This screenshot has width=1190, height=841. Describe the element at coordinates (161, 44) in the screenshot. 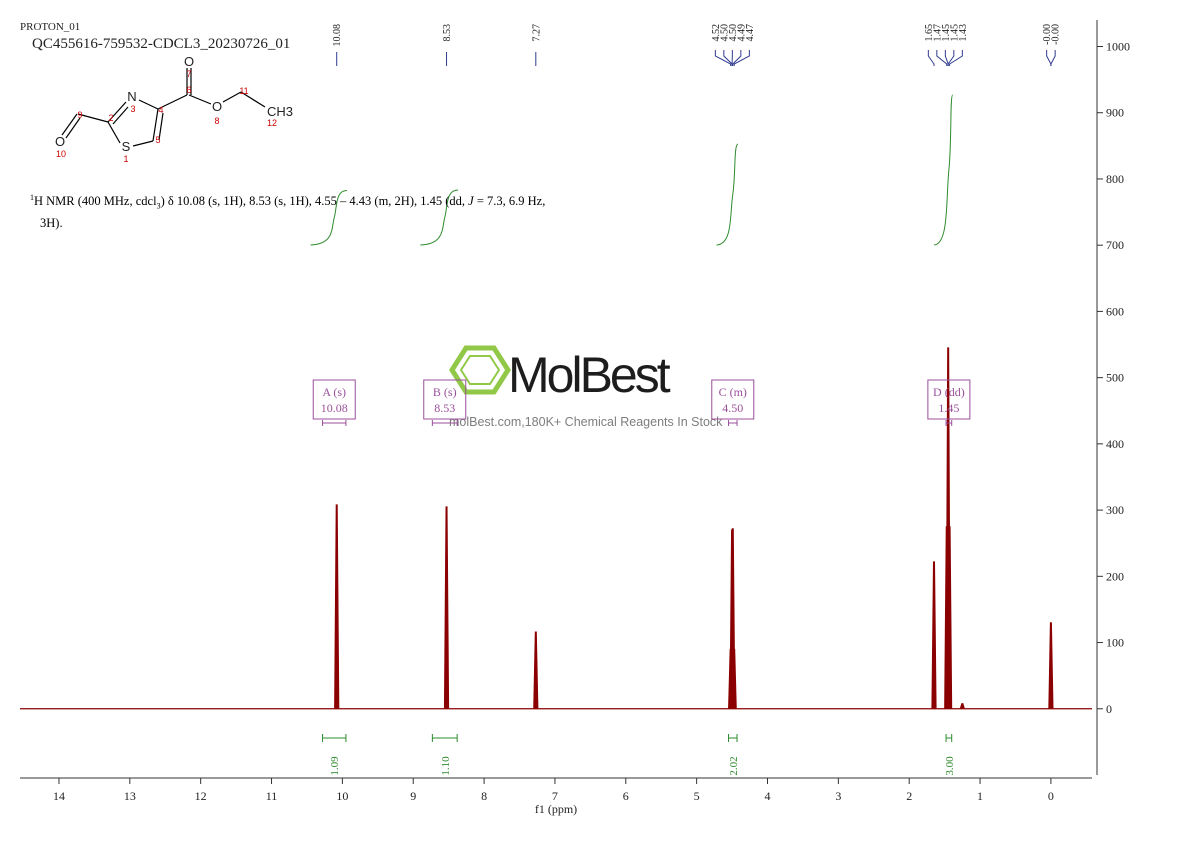

I see `subtitle: QC455616-759532-CDCL3_20230726_01` at that location.